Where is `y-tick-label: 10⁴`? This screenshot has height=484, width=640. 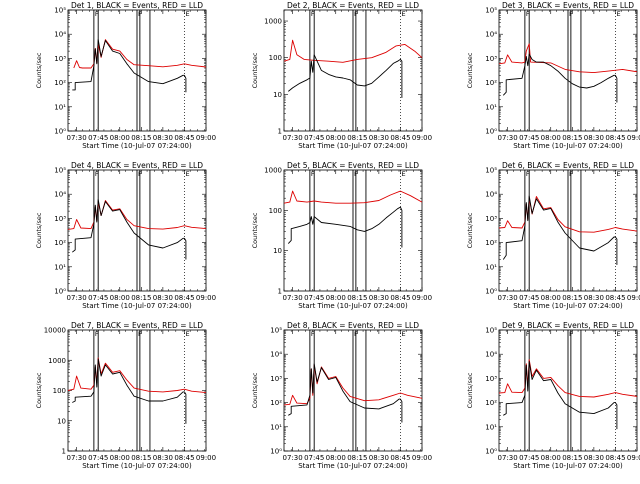
y-tick-label: 10⁴ is located at coordinates (491, 195).